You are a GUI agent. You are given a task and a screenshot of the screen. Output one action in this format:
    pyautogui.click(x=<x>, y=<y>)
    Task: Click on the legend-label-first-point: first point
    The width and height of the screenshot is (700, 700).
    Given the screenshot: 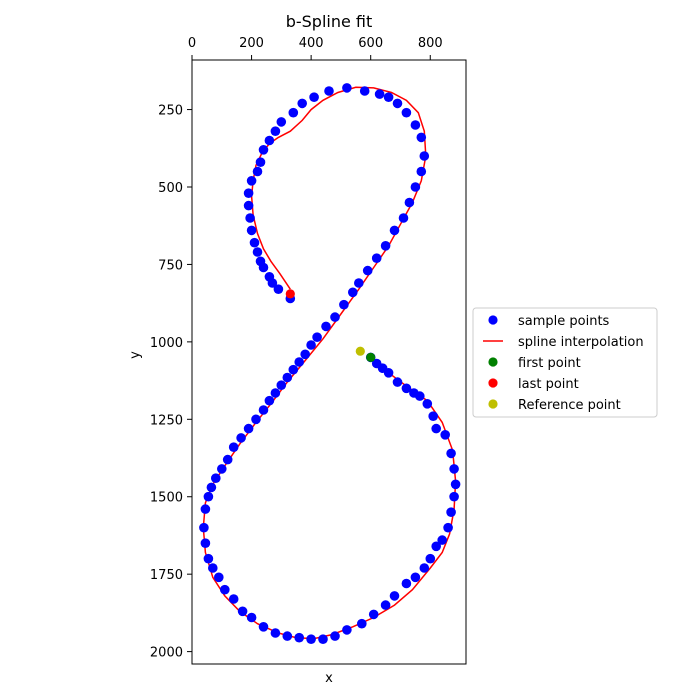 What is the action you would take?
    pyautogui.click(x=549, y=363)
    